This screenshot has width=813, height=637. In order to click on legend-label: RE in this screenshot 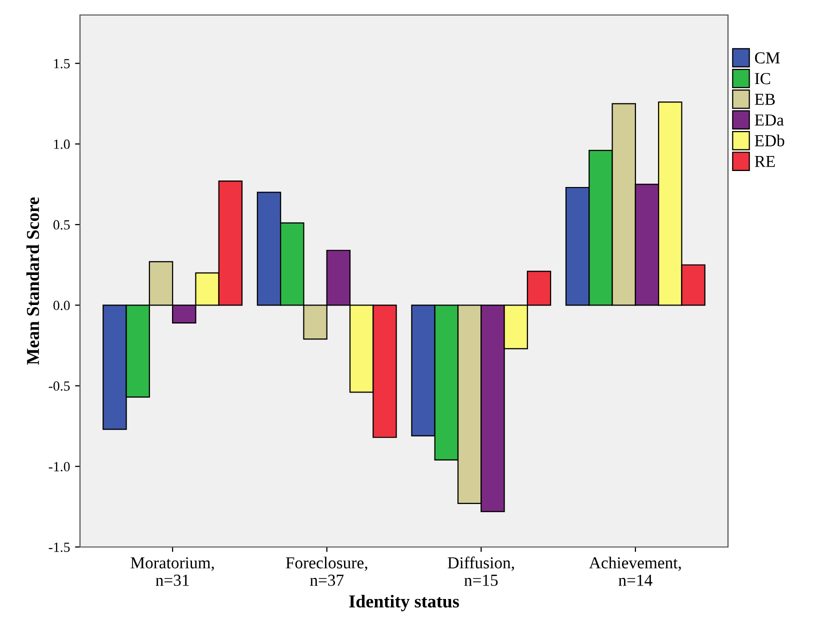, I will do `click(764, 161)`.